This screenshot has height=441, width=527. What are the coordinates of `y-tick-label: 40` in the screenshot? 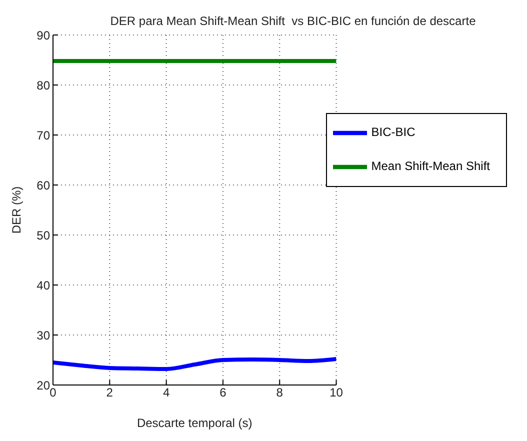 It's located at (43, 285).